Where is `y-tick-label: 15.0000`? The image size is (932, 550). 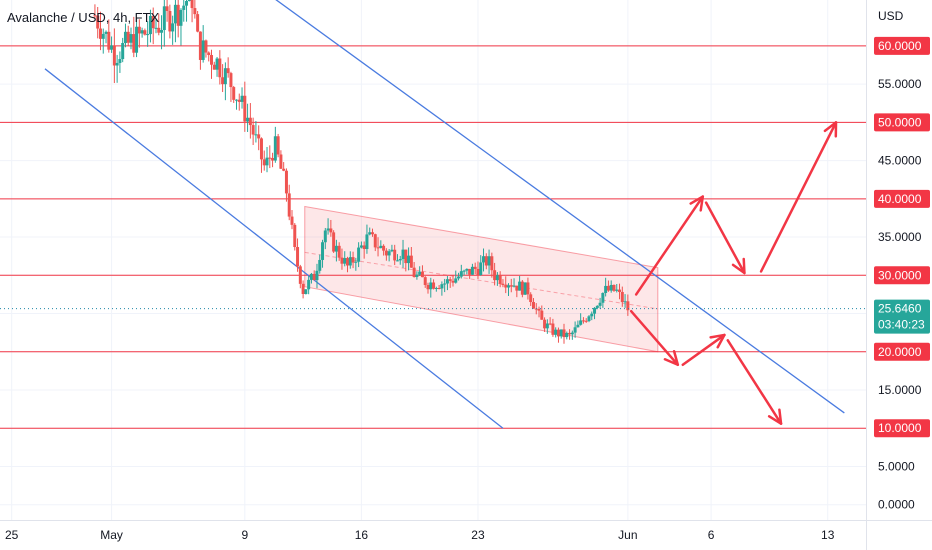
y-tick-label: 15.0000 is located at coordinates (900, 390).